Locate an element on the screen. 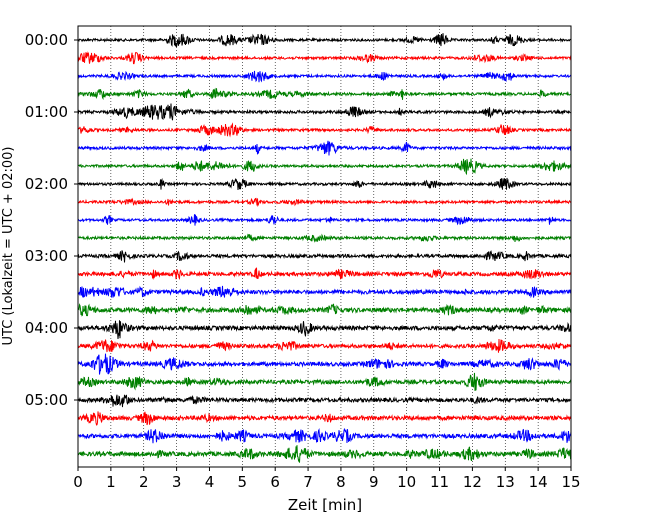  y-tick-label: 02:00 is located at coordinates (46, 184).